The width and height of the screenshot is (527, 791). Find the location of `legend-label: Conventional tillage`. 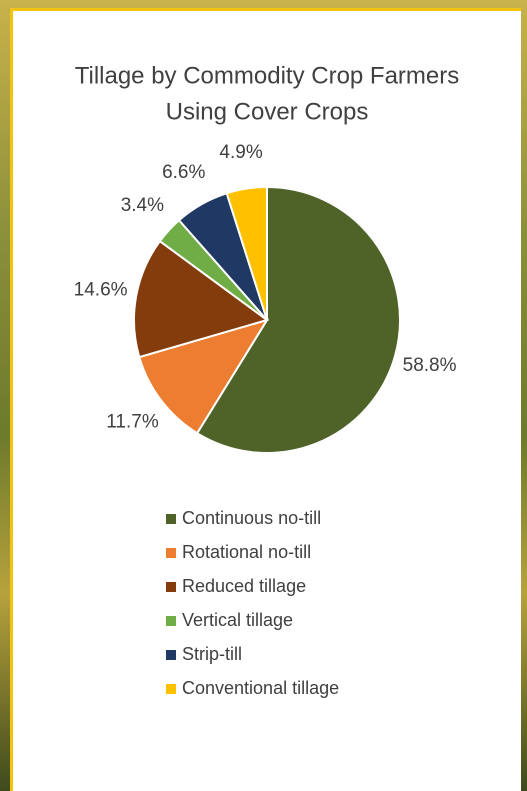

legend-label: Conventional tillage is located at coordinates (260, 688).